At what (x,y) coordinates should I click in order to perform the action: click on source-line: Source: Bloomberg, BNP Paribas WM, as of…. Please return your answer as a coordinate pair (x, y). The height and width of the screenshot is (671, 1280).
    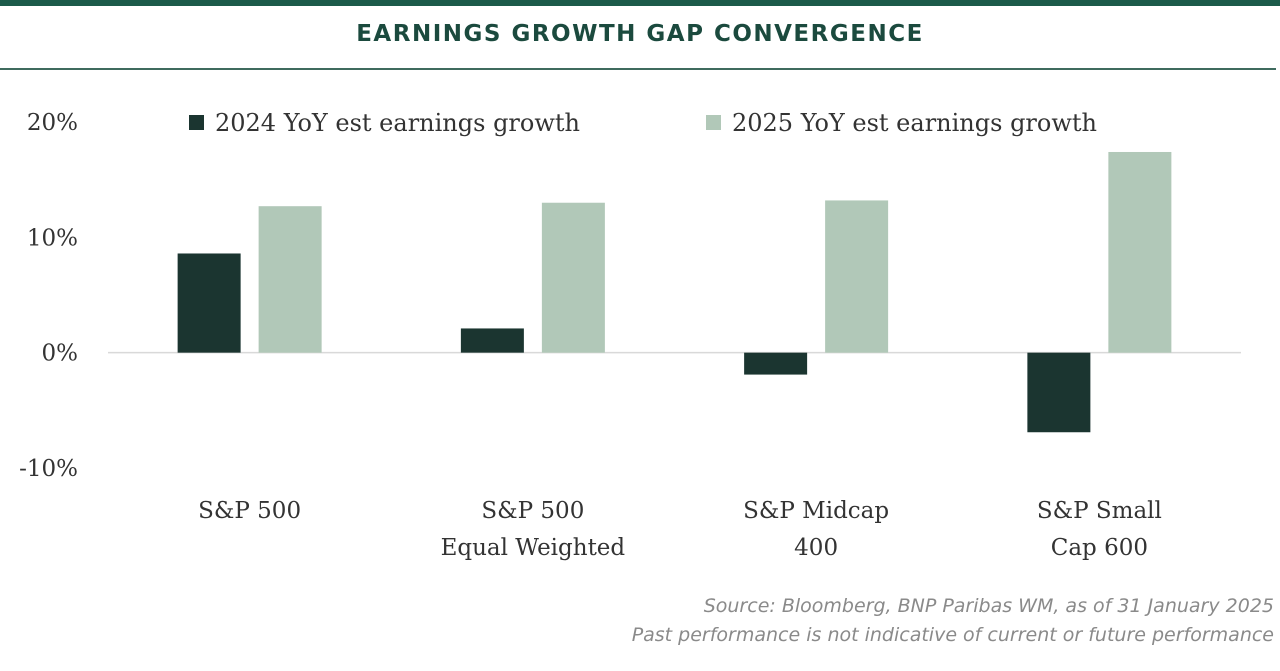
    Looking at the image, I should click on (988, 606).